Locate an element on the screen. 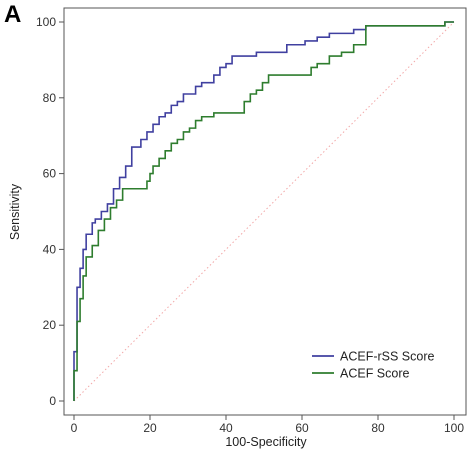 This screenshot has height=454, width=475. x-axis-ticks: 0 20 40 60 80 100 is located at coordinates (267, 425).